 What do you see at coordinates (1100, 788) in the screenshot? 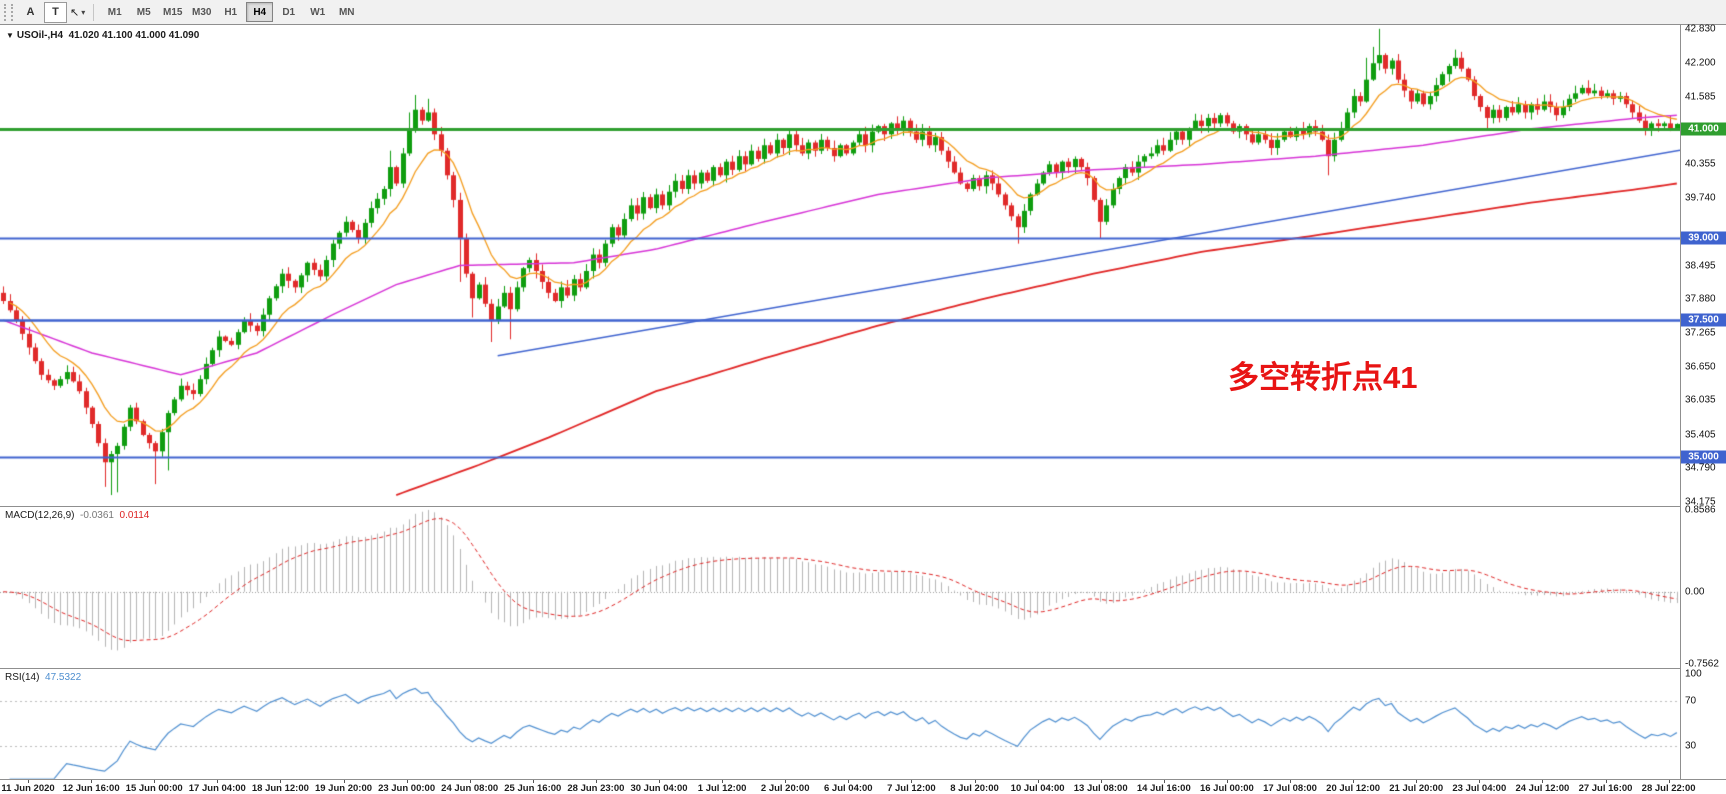
I see `time-tick-label: 13 Jul 08:00` at bounding box center [1100, 788].